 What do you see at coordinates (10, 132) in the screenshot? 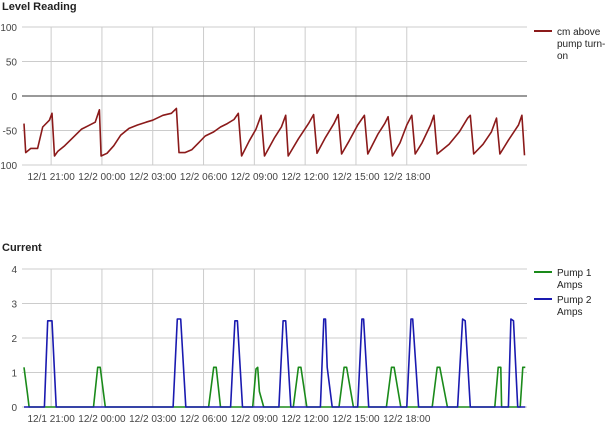
I see `y-tick-label: -50` at bounding box center [10, 132].